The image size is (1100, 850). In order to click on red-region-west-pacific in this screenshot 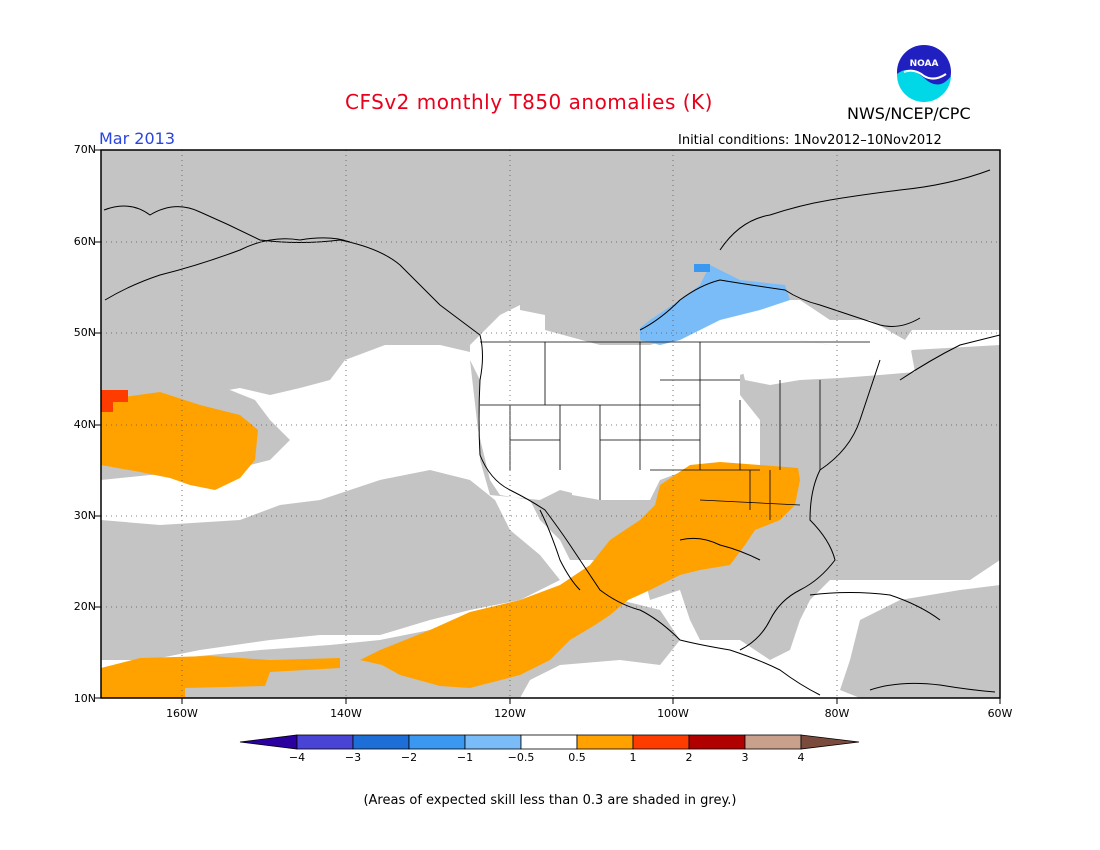, I will do `click(114, 401)`.